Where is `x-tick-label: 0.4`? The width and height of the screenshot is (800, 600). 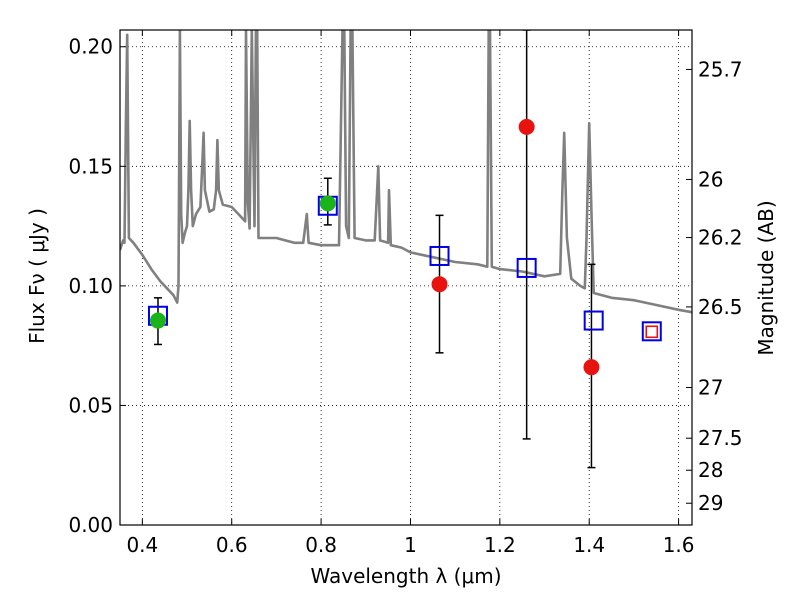 x-tick-label: 0.4 is located at coordinates (142, 545).